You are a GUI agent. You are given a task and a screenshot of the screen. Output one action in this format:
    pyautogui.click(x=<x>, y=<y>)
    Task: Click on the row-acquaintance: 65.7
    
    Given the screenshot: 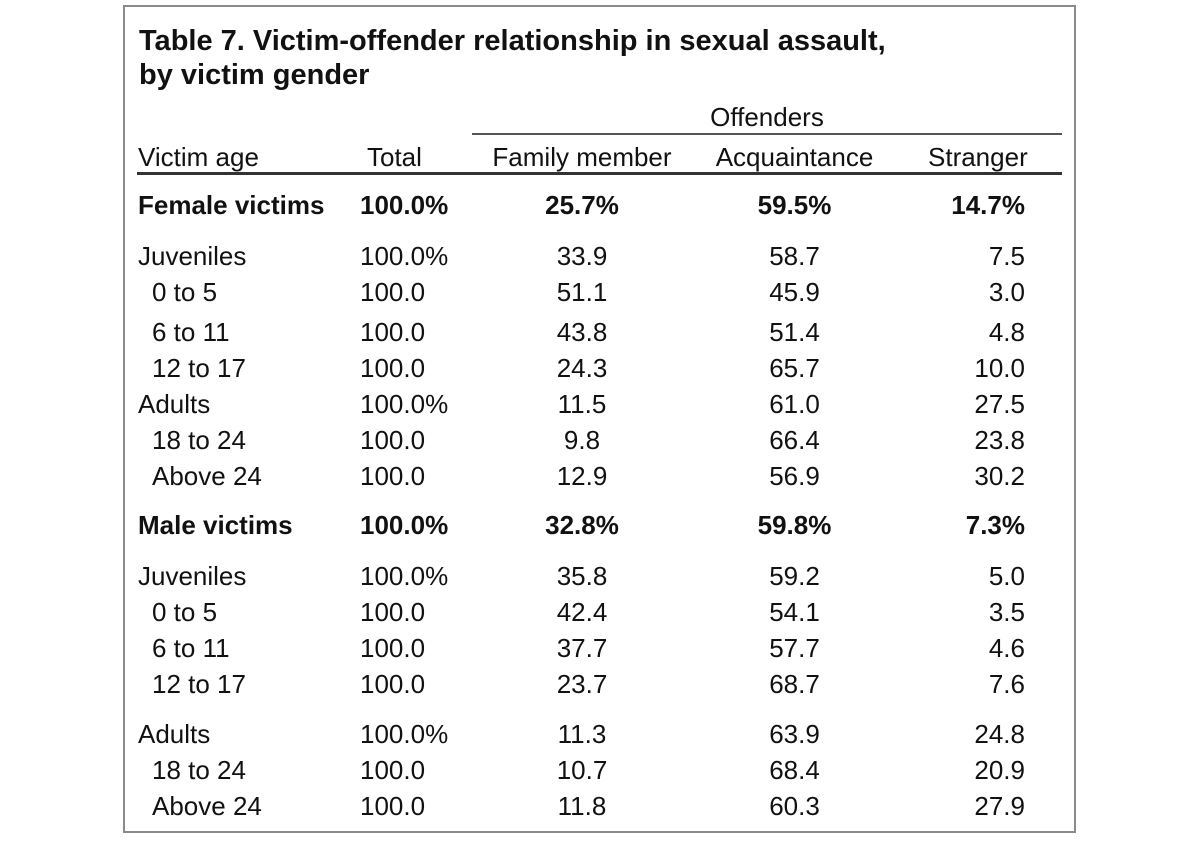 What is the action you would take?
    pyautogui.click(x=794, y=368)
    